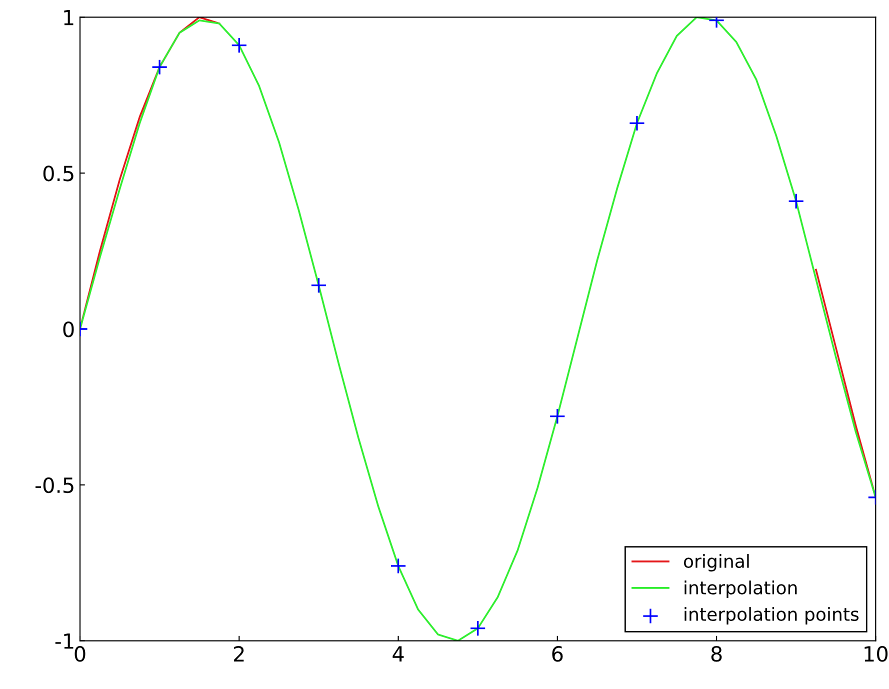 The height and width of the screenshot is (689, 889). What do you see at coordinates (55, 485) in the screenshot?
I see `y-tick-label: -0.5` at bounding box center [55, 485].